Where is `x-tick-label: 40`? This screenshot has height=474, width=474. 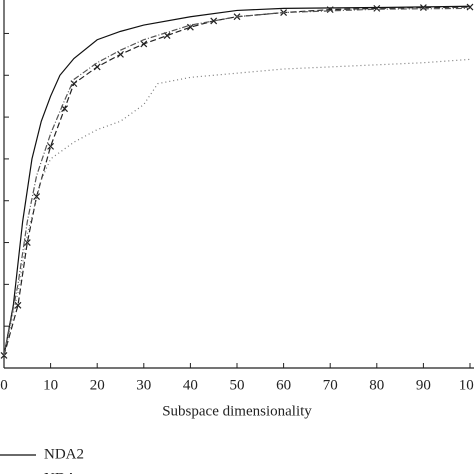 x-tick-label: 40 is located at coordinates (190, 385).